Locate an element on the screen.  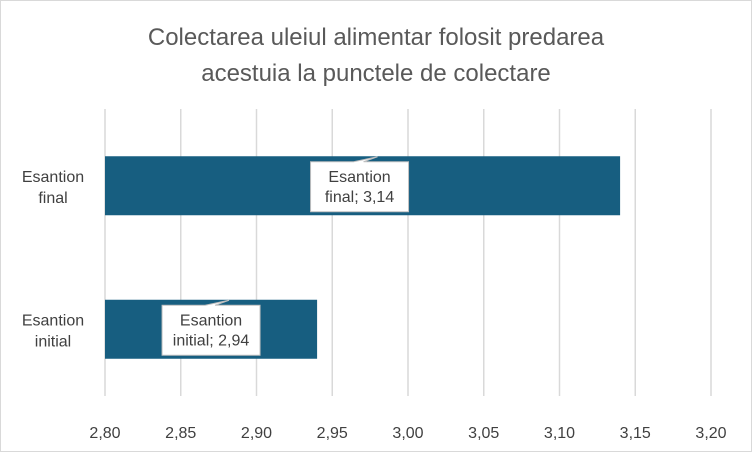
x-tick-label: 3,00 is located at coordinates (407, 433).